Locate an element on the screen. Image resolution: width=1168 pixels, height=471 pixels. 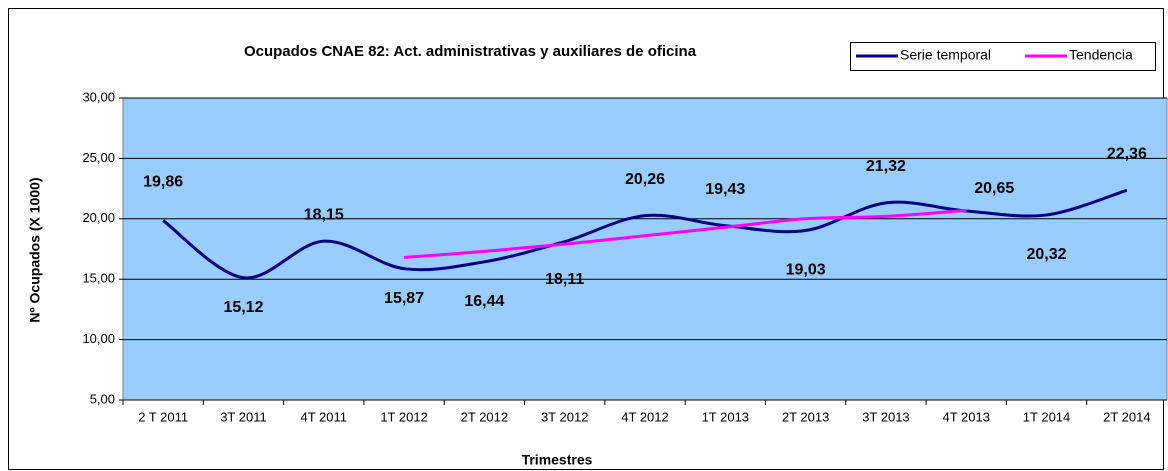
legend-label: Tendencia is located at coordinates (1101, 55).